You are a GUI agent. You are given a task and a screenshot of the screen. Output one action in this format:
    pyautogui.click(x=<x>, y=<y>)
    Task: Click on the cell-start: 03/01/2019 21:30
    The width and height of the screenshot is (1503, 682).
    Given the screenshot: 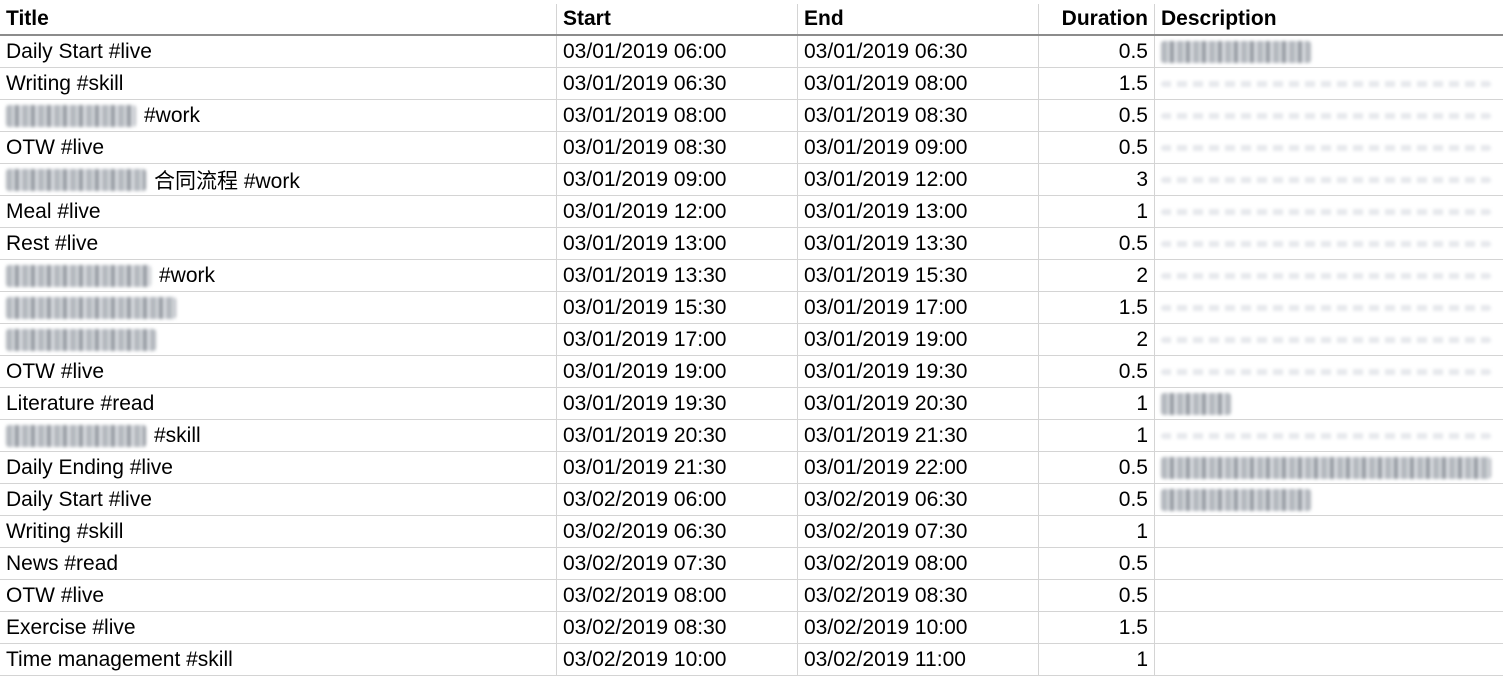 What is the action you would take?
    pyautogui.click(x=677, y=467)
    